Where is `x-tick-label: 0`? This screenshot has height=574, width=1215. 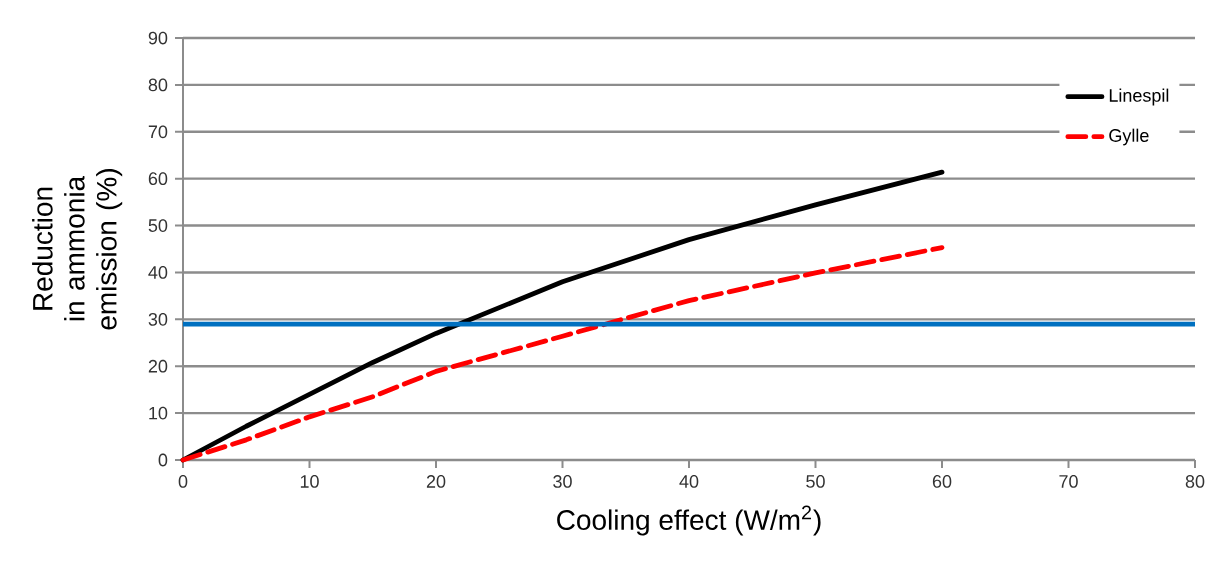 x-tick-label: 0 is located at coordinates (183, 481).